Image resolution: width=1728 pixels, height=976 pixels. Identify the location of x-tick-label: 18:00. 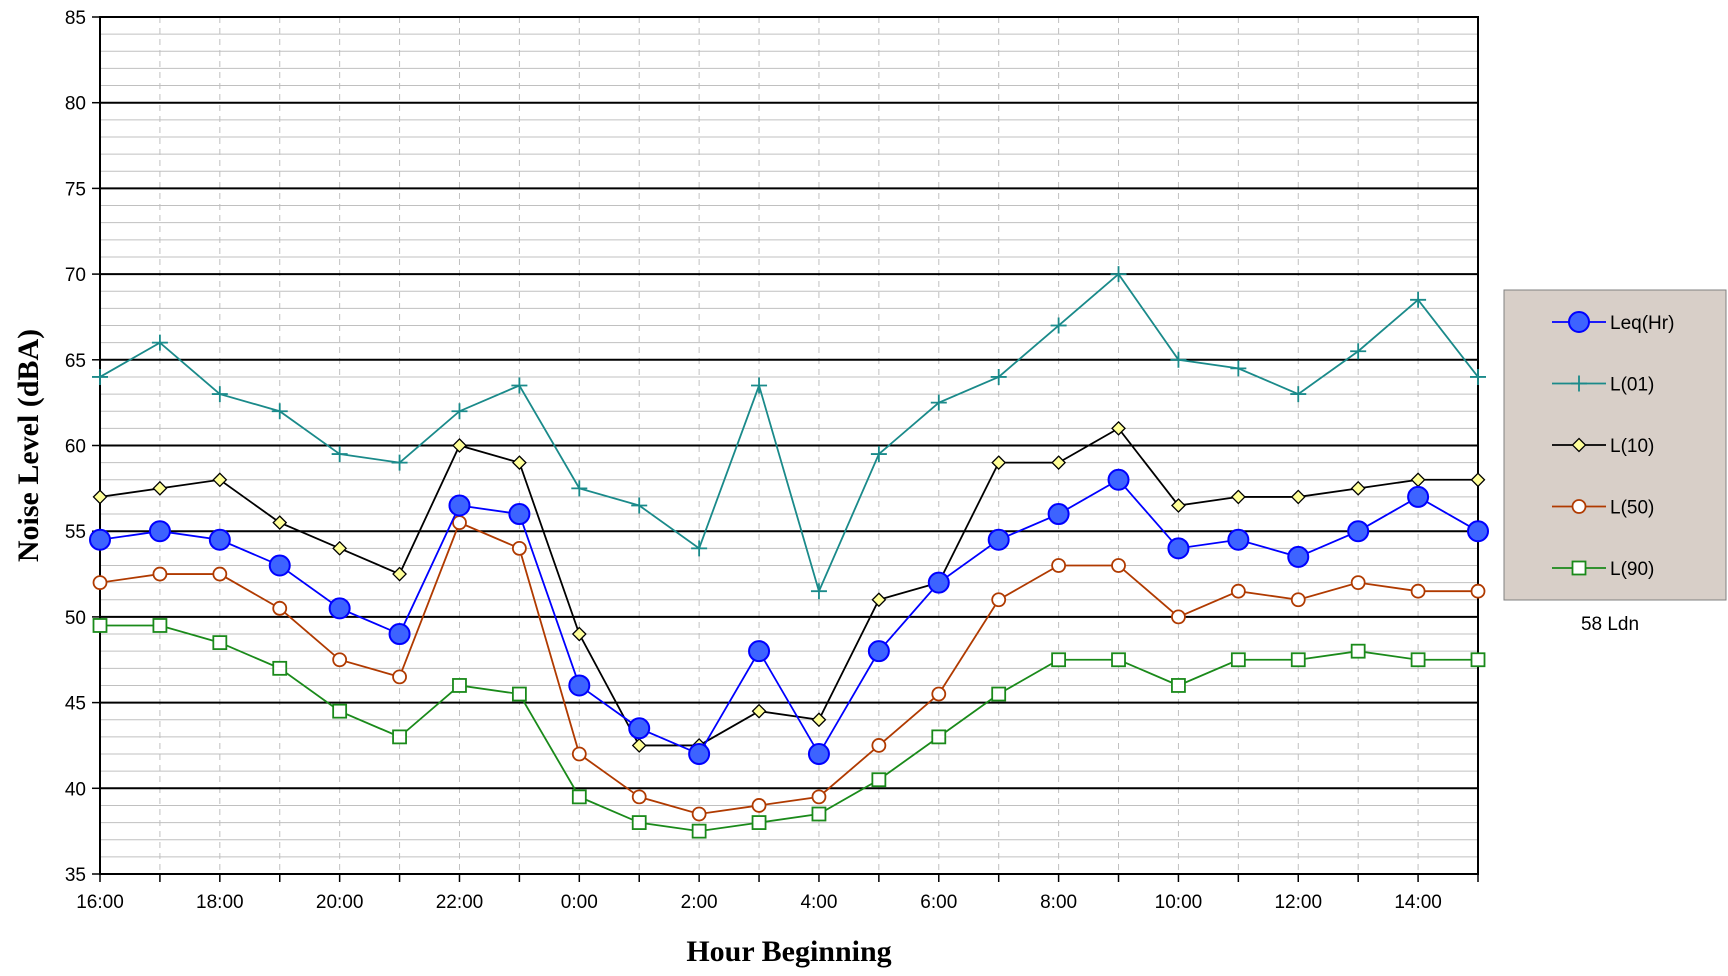
(220, 902).